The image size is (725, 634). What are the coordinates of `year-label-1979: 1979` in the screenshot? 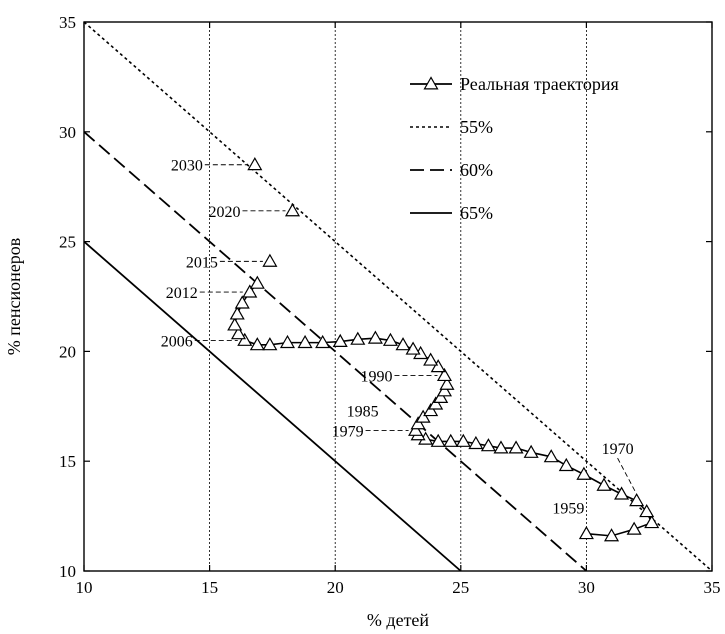 It's located at (348, 431).